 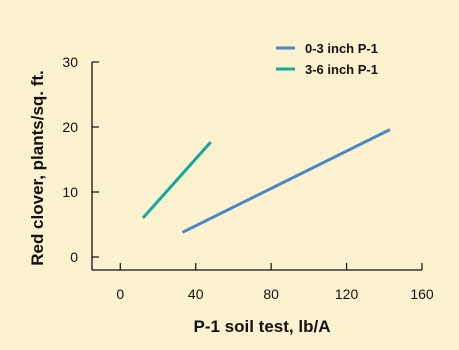 I want to click on legend-label: 0-3 inch P-1, so click(x=341, y=48).